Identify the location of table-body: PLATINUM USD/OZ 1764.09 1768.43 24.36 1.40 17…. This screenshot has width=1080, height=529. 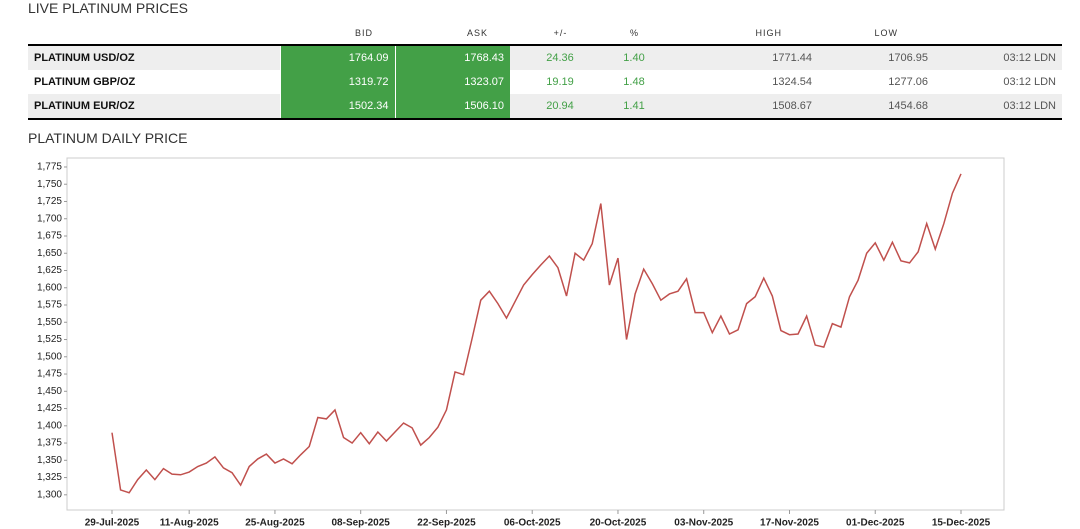
(545, 82).